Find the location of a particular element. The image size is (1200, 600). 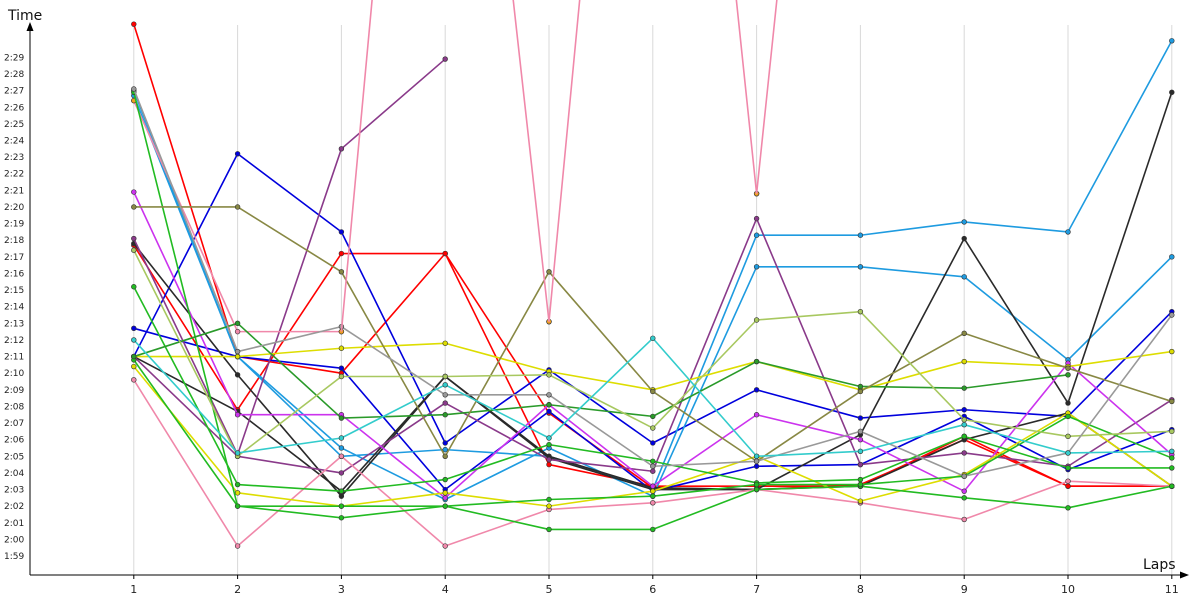

x-tick-label: 7 is located at coordinates (756, 589).